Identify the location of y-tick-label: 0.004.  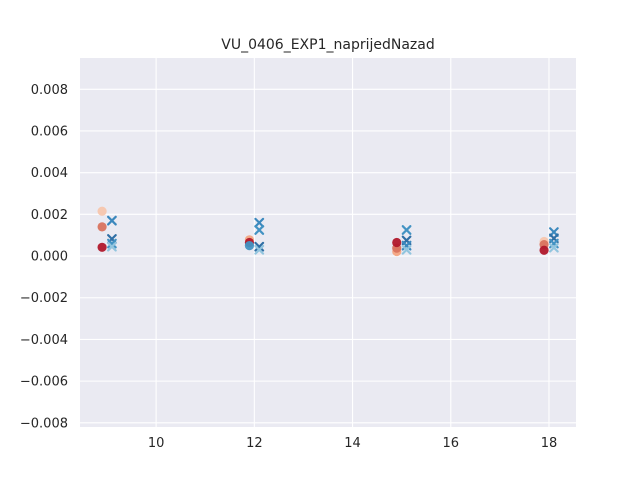
(49, 173).